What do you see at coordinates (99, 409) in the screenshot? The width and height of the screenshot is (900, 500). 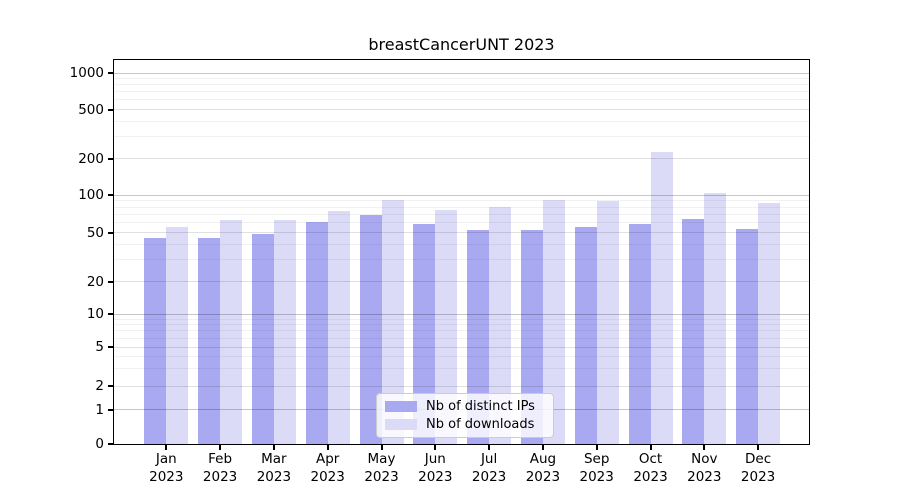 I see `y-tick-label: 1` at bounding box center [99, 409].